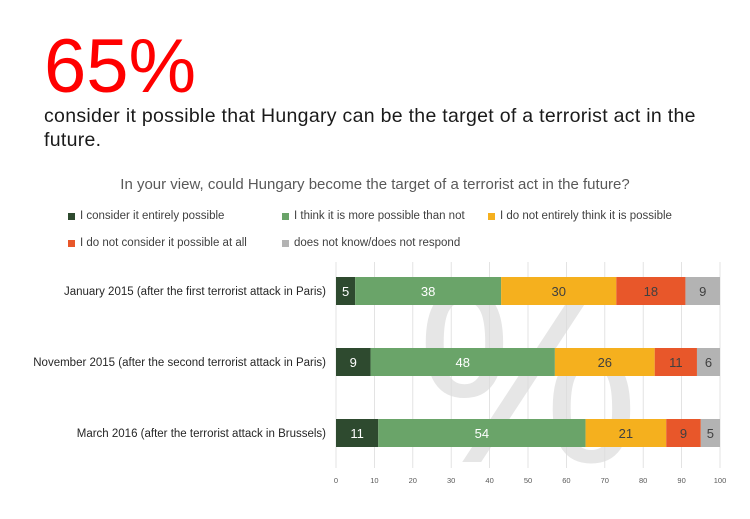  Describe the element at coordinates (720, 480) in the screenshot. I see `x-tick-label: 100` at that location.